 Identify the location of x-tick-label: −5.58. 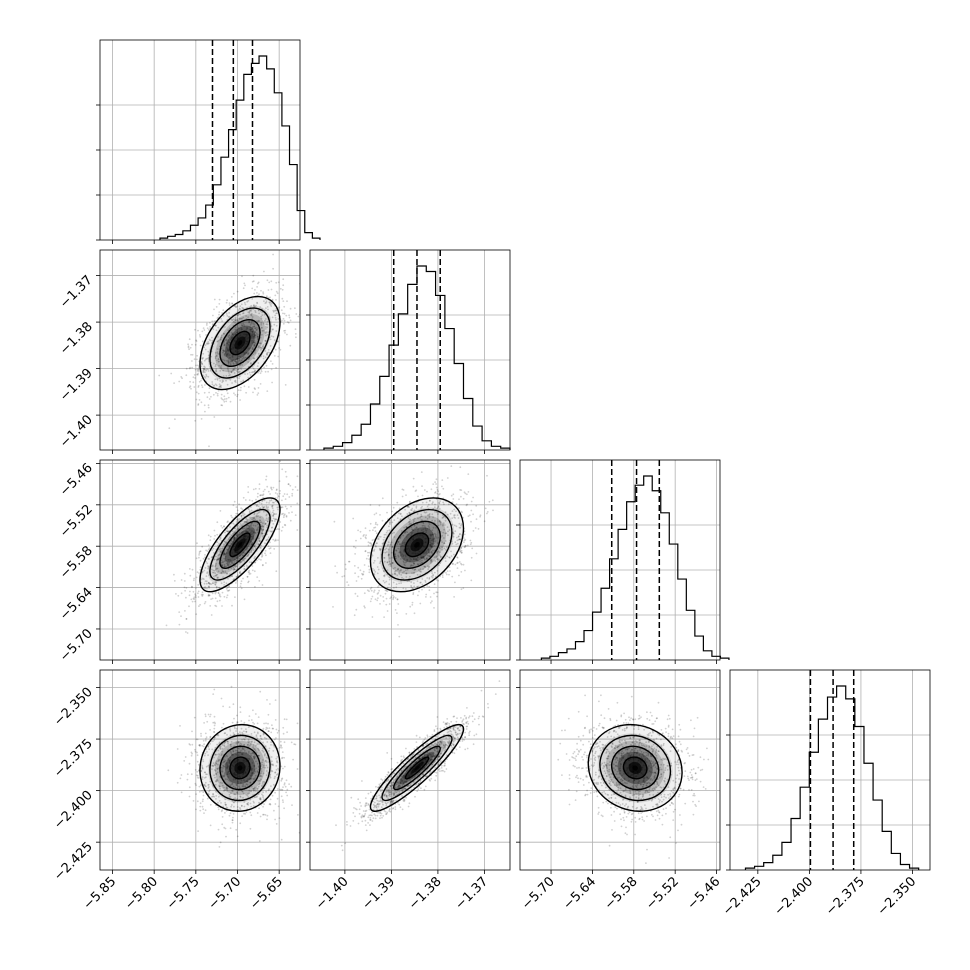
(621, 893).